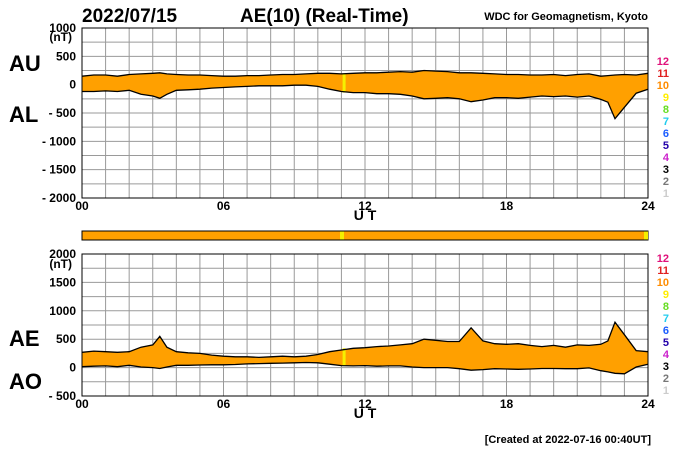 The height and width of the screenshot is (450, 700). I want to click on chart-title: AE(10) (Real-Time), so click(324, 16).